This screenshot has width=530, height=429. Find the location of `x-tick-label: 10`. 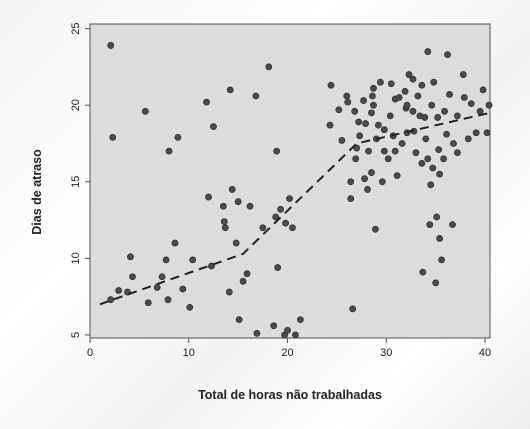

x-tick-label: 10 is located at coordinates (189, 353).